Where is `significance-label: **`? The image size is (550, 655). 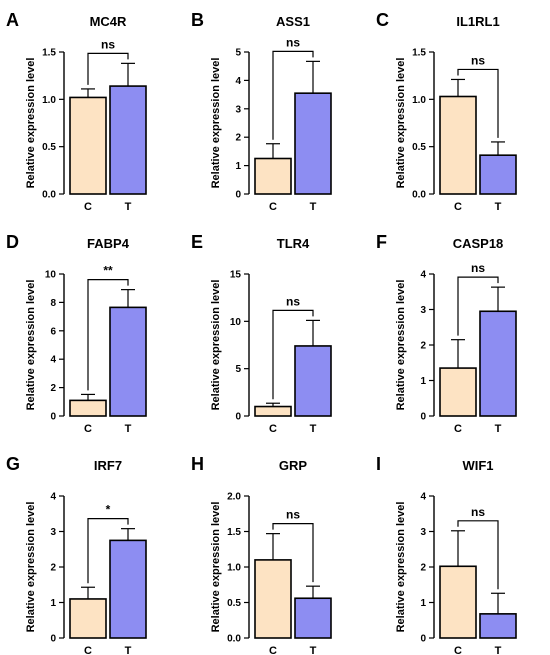 significance-label: ** is located at coordinates (108, 271).